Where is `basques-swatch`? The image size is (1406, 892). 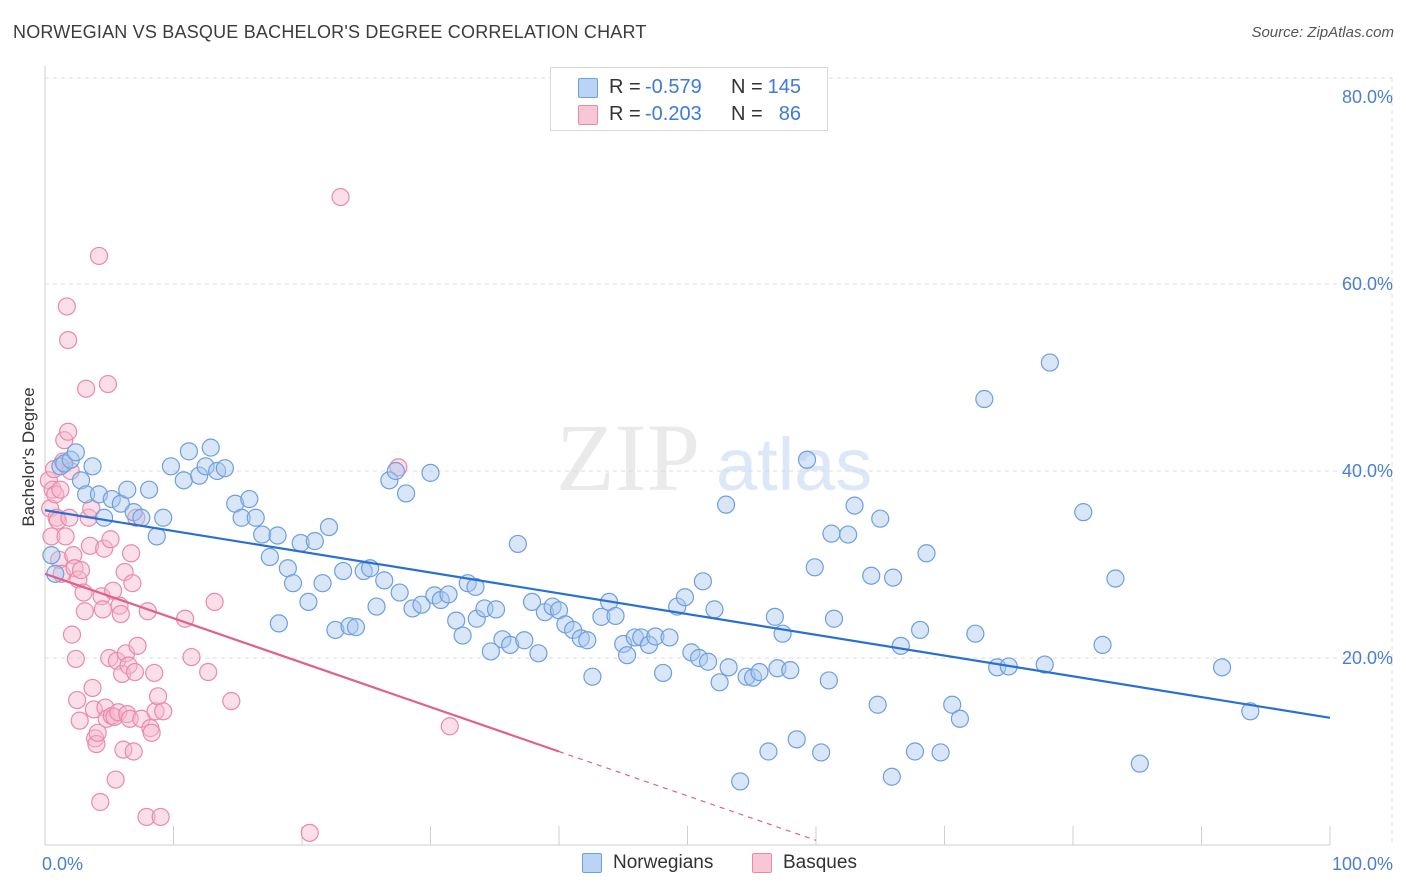
basques-swatch is located at coordinates (762, 863).